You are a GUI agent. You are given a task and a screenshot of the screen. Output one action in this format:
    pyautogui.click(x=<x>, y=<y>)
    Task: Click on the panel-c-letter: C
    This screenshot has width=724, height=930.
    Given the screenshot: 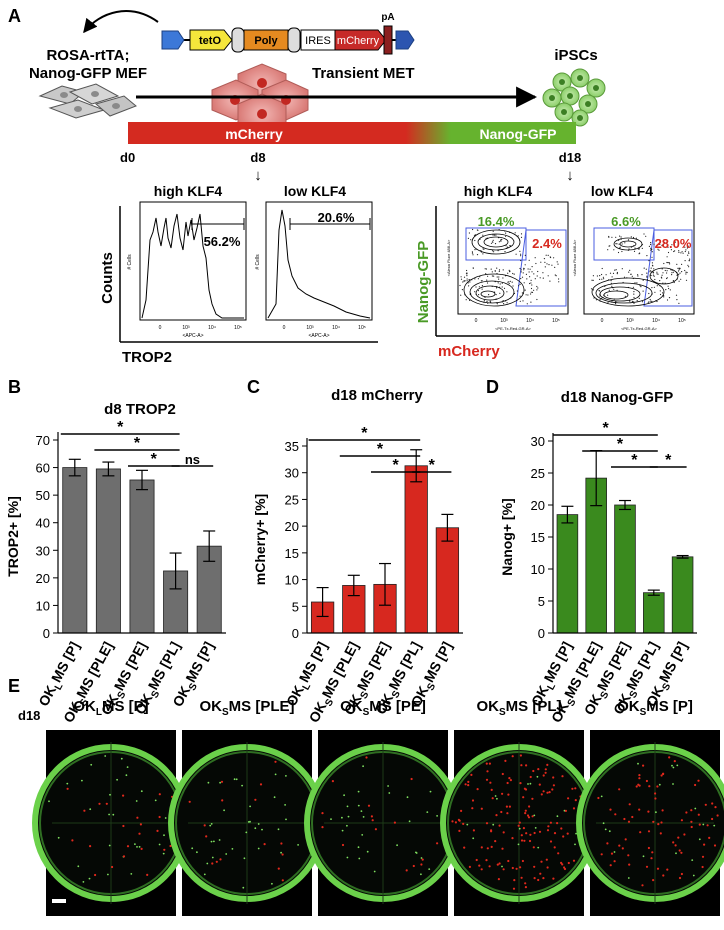 What is the action you would take?
    pyautogui.click(x=253, y=387)
    